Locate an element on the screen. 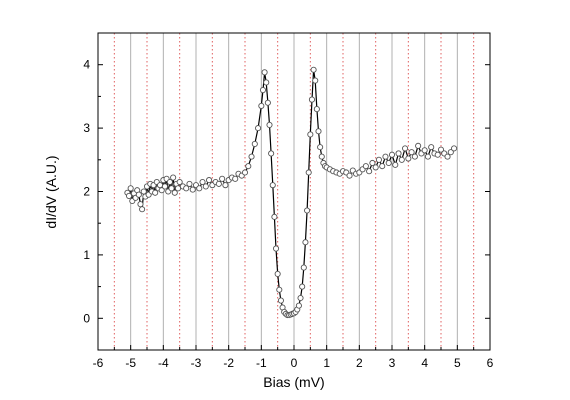 The width and height of the screenshot is (570, 400). x-tick-label: -6 is located at coordinates (98, 363).